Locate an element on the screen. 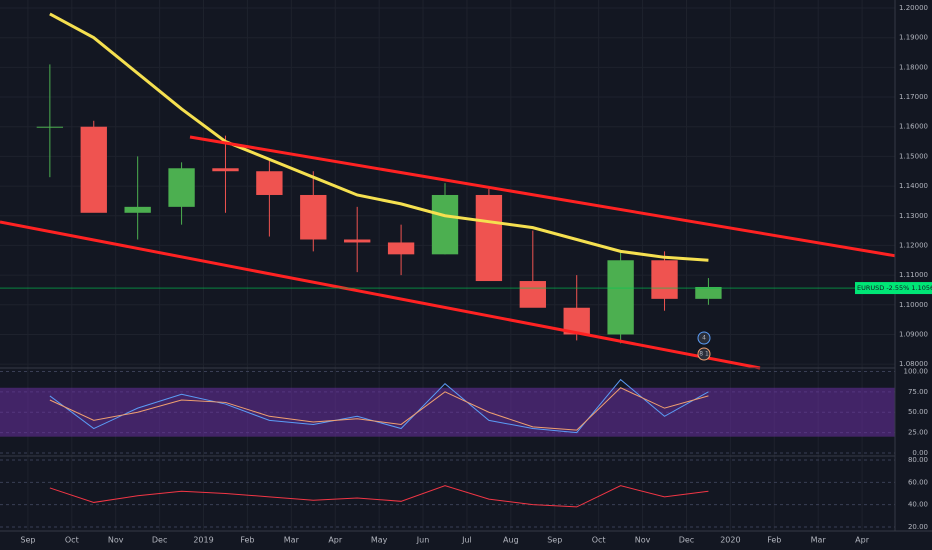 The image size is (932, 550). y-tick-label: 25.00 is located at coordinates (918, 433).